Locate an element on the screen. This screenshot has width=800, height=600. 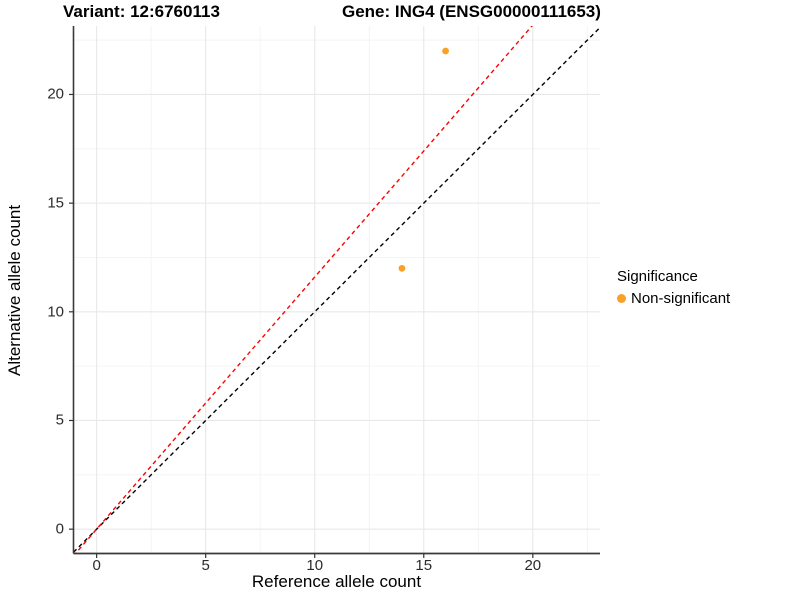
x-tick-label: 20 is located at coordinates (533, 565).